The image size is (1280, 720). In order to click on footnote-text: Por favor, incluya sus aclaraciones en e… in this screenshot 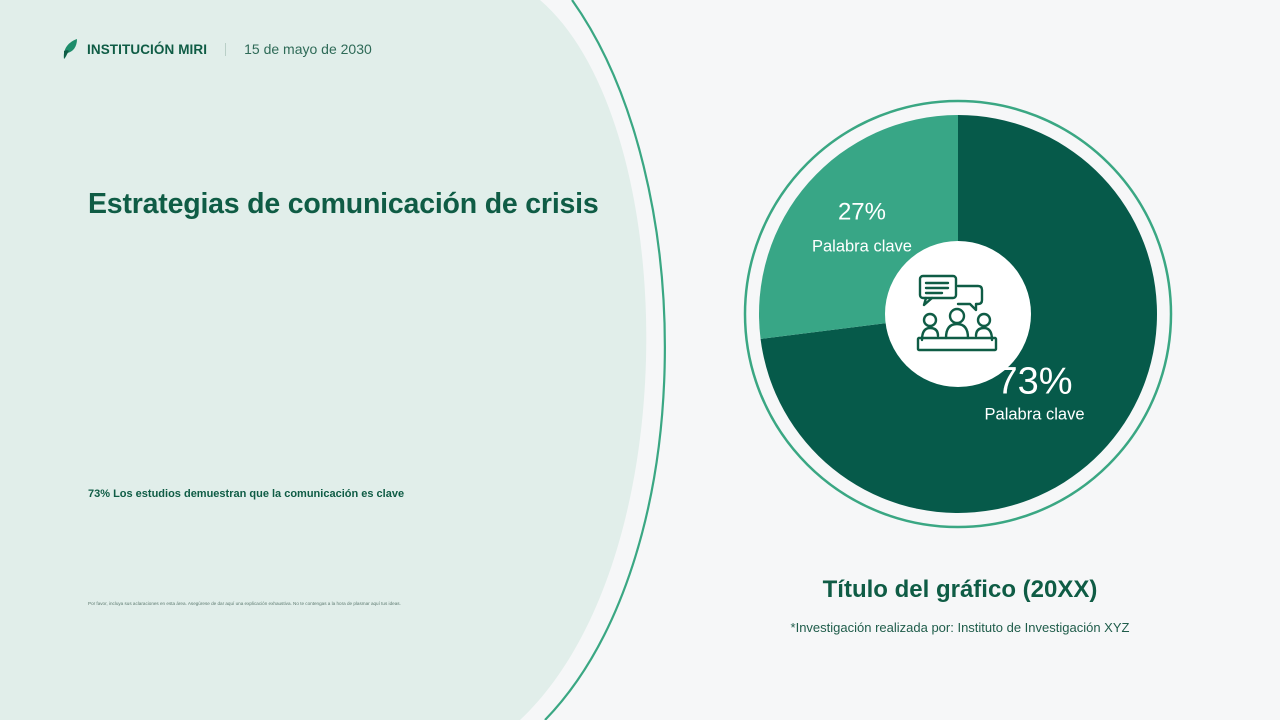, I will do `click(244, 603)`.